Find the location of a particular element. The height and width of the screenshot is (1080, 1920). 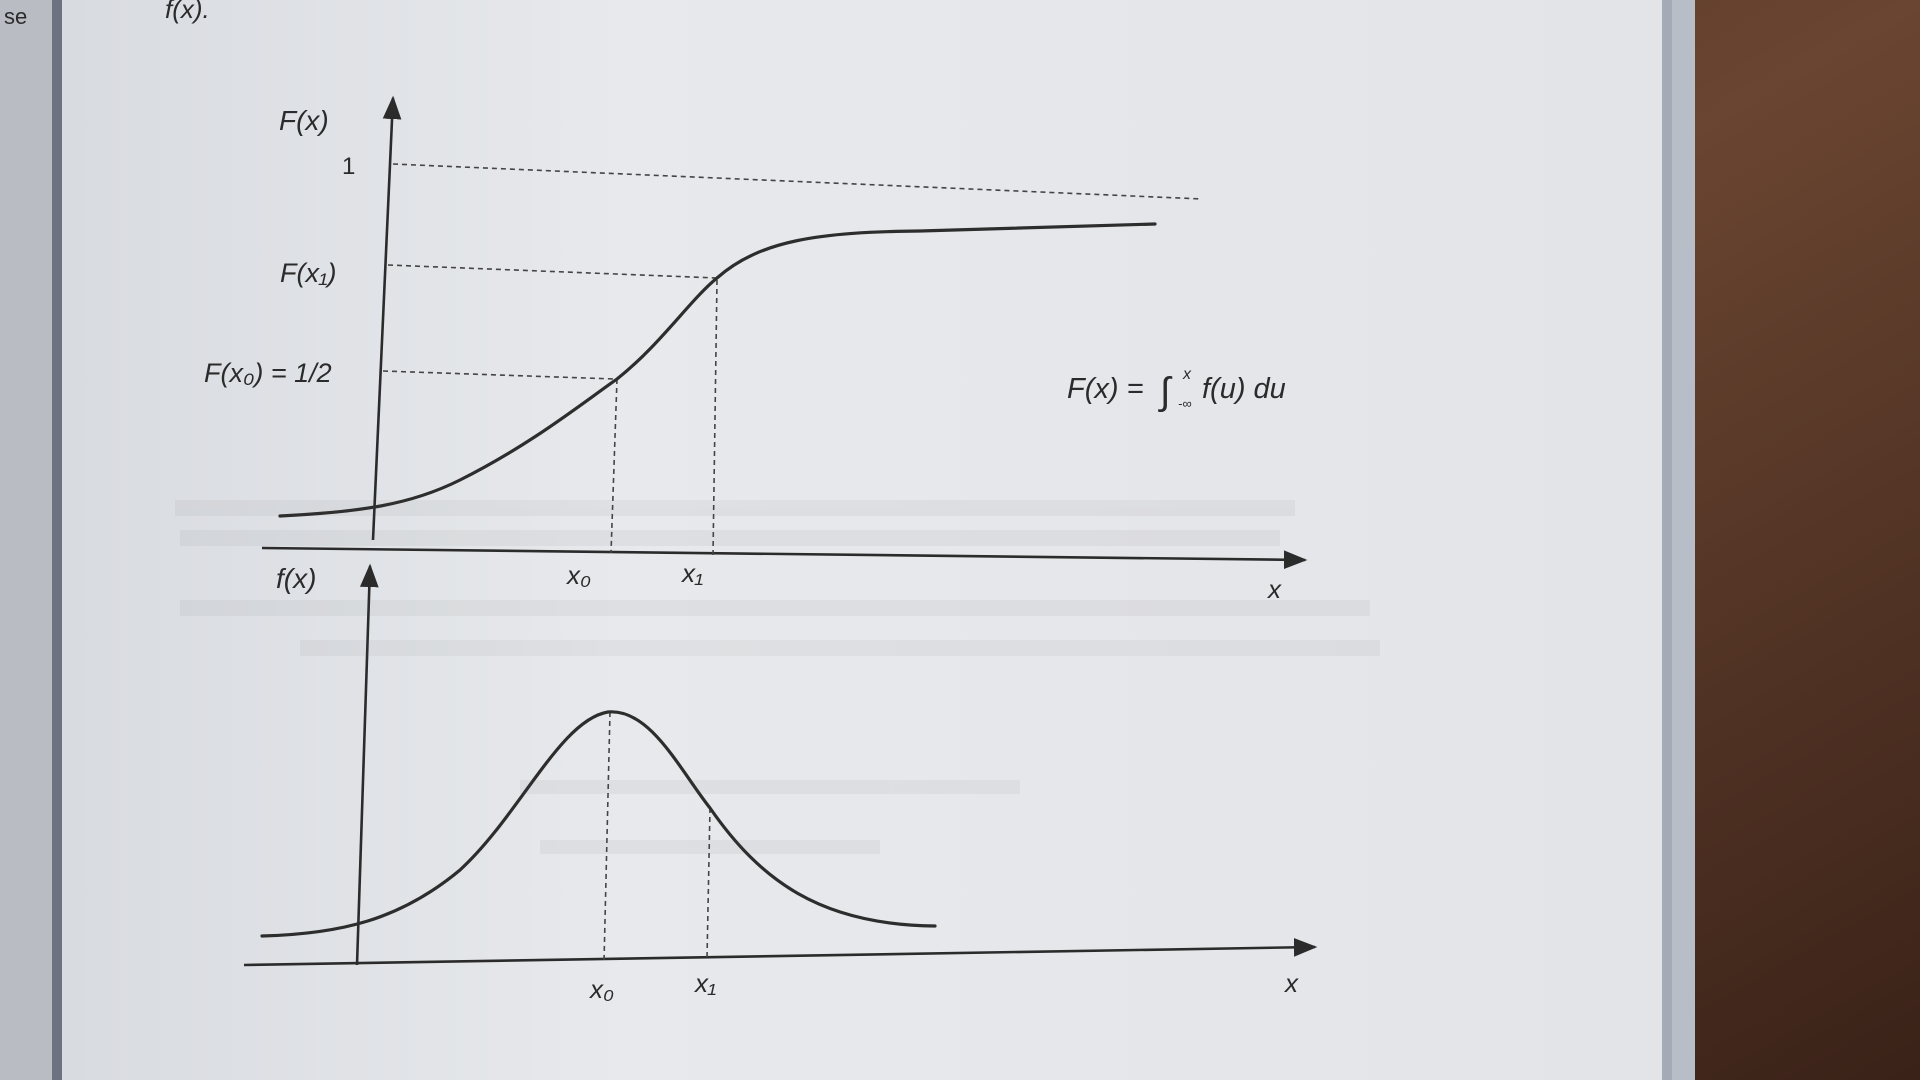

equation-lower-limit: -∞ is located at coordinates (1185, 403).